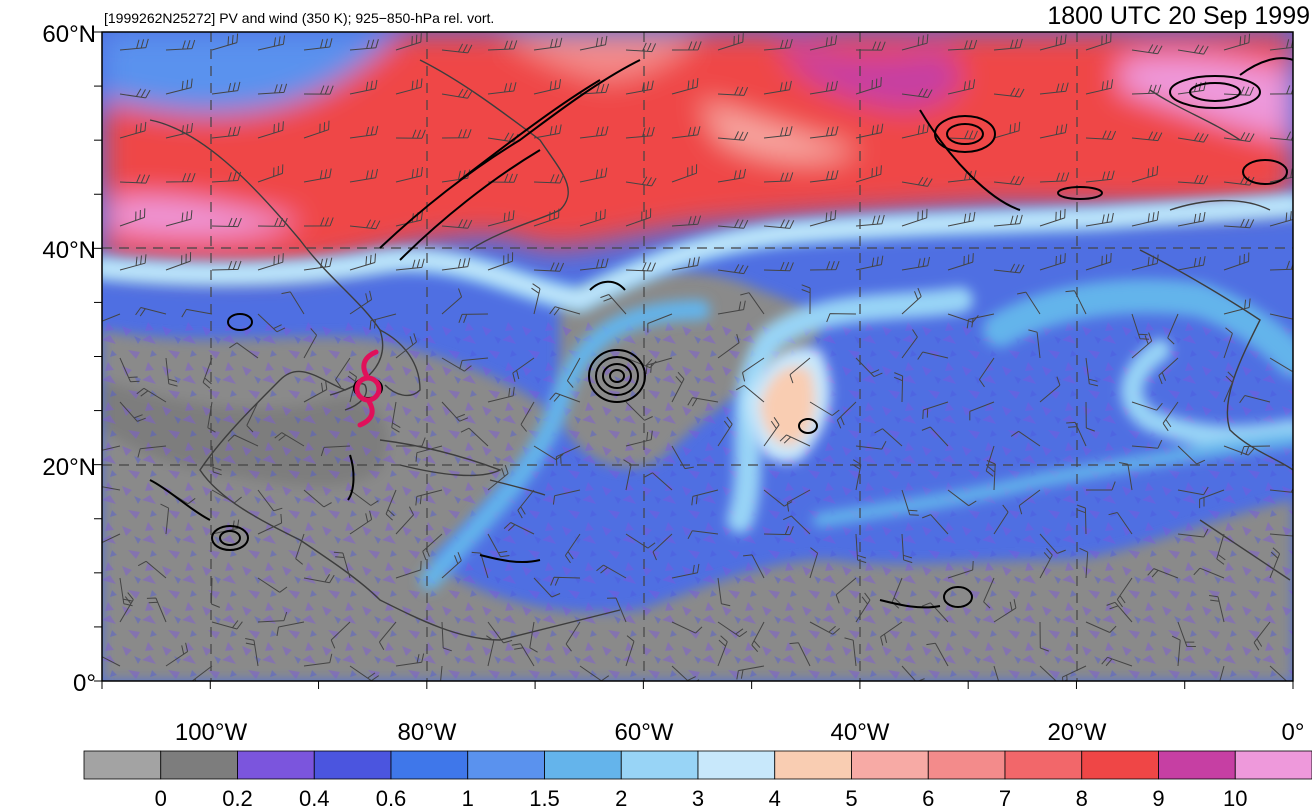 This screenshot has width=1312, height=810. What do you see at coordinates (391, 798) in the screenshot?
I see `colorbar-label: 0.6` at bounding box center [391, 798].